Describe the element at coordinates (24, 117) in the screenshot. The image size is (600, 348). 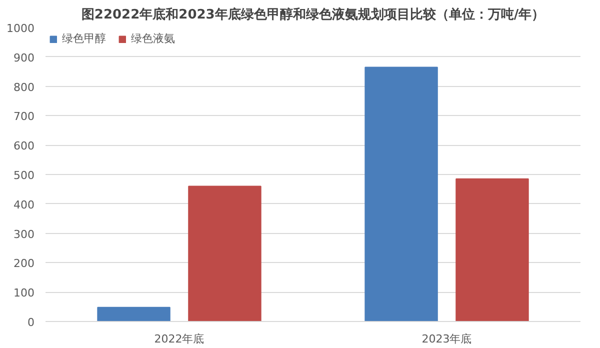
I see `y-tick-label: 700` at that location.